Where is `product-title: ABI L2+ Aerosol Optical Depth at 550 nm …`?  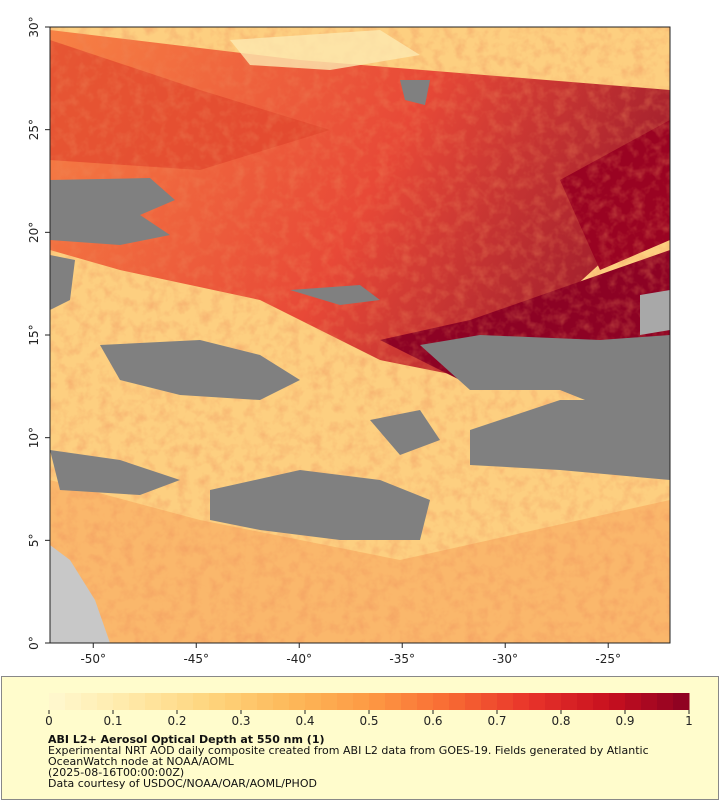
product-title: ABI L2+ Aerosol Optical Depth at 550 nm … is located at coordinates (186, 739).